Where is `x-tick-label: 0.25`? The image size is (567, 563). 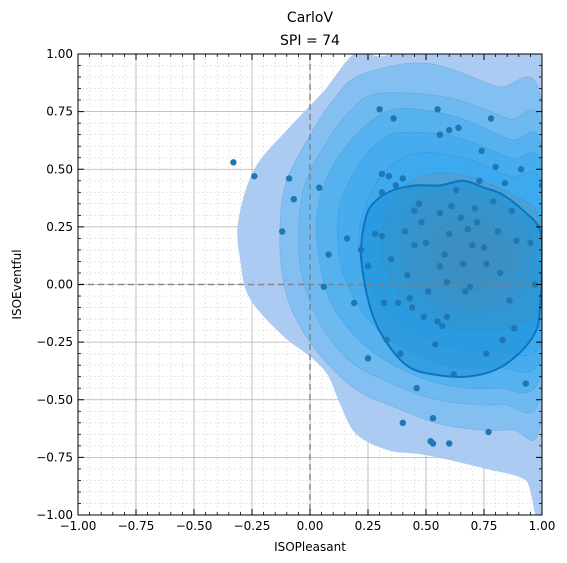 x-tick-label: 0.25 is located at coordinates (368, 526).